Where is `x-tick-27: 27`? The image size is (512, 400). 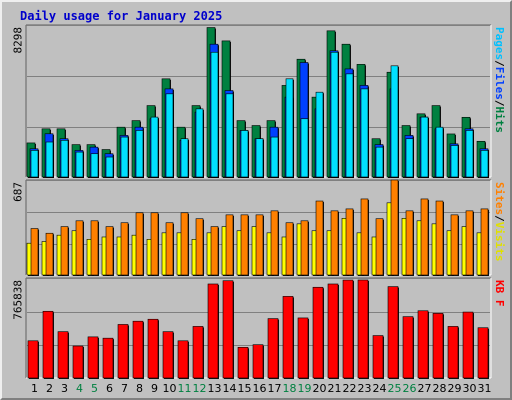
x-tick-27: 27 is located at coordinates (425, 388).